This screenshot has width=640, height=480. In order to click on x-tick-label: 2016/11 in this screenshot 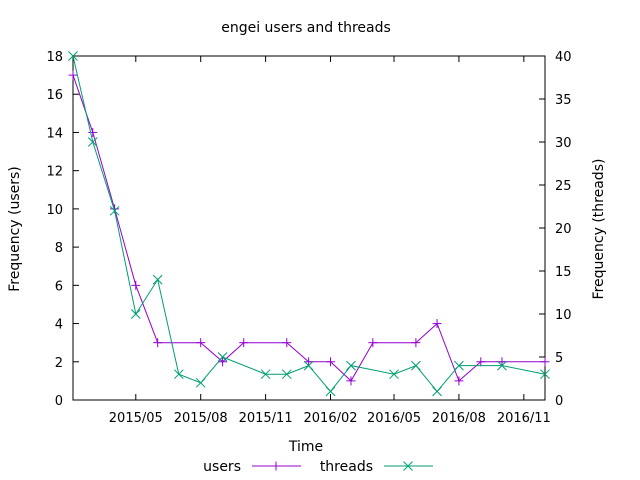, I will do `click(524, 418)`.